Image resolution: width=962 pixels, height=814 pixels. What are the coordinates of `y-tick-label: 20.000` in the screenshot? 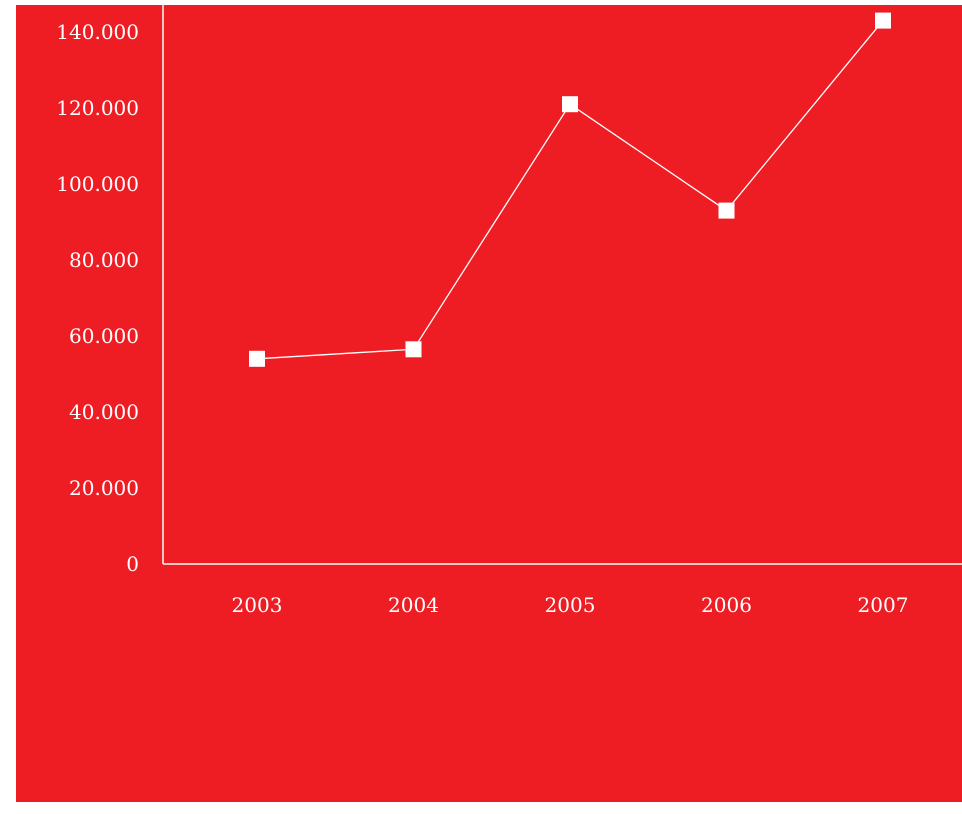 It's located at (104, 488).